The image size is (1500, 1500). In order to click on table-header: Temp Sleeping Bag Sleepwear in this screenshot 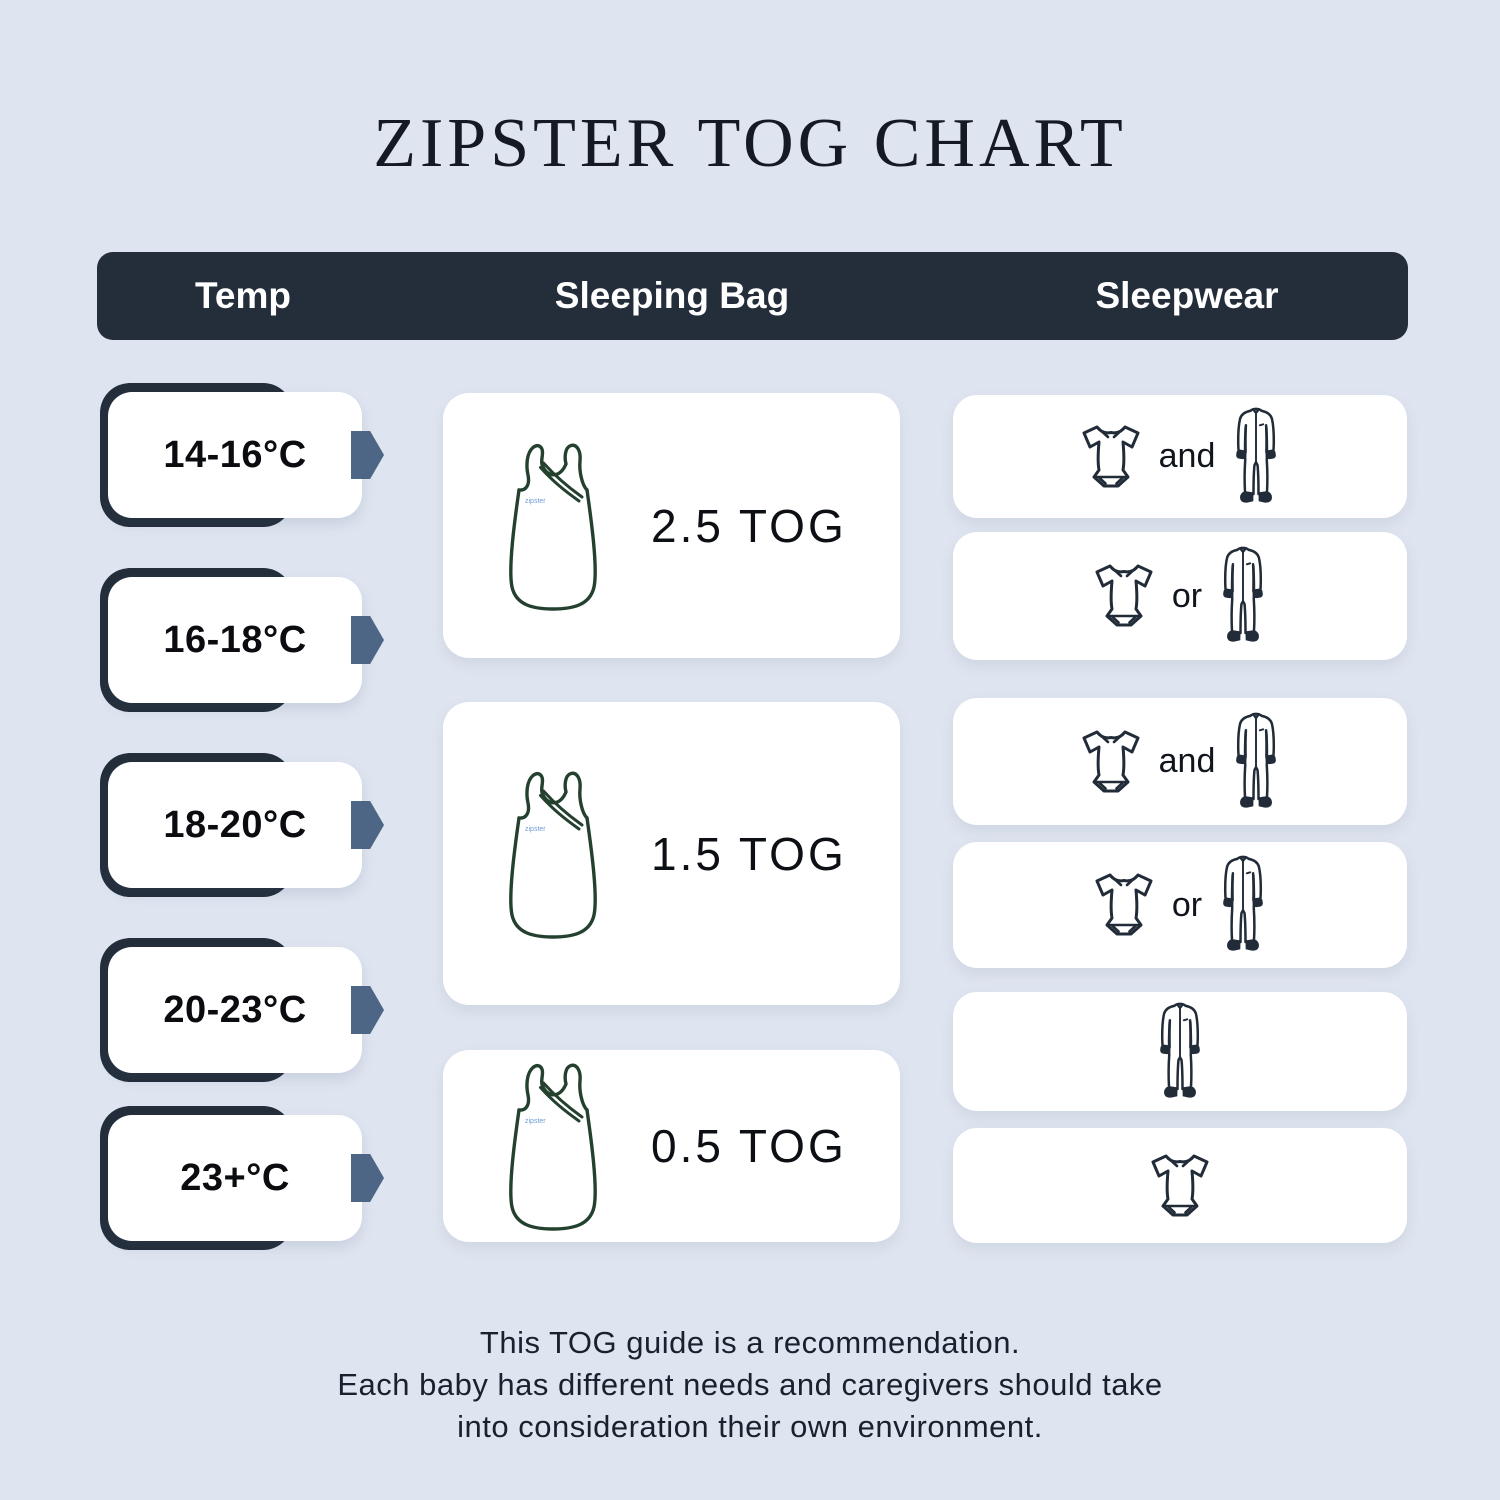, I will do `click(752, 296)`.